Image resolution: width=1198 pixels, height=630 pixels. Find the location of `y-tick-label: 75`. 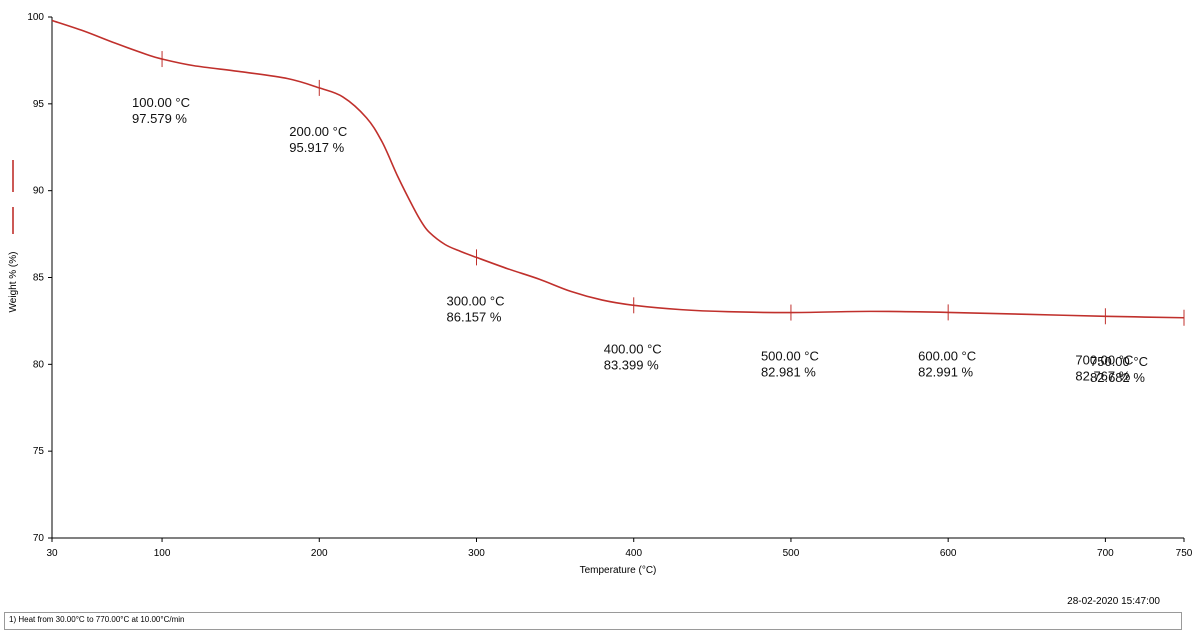

y-tick-label: 75 is located at coordinates (39, 451).